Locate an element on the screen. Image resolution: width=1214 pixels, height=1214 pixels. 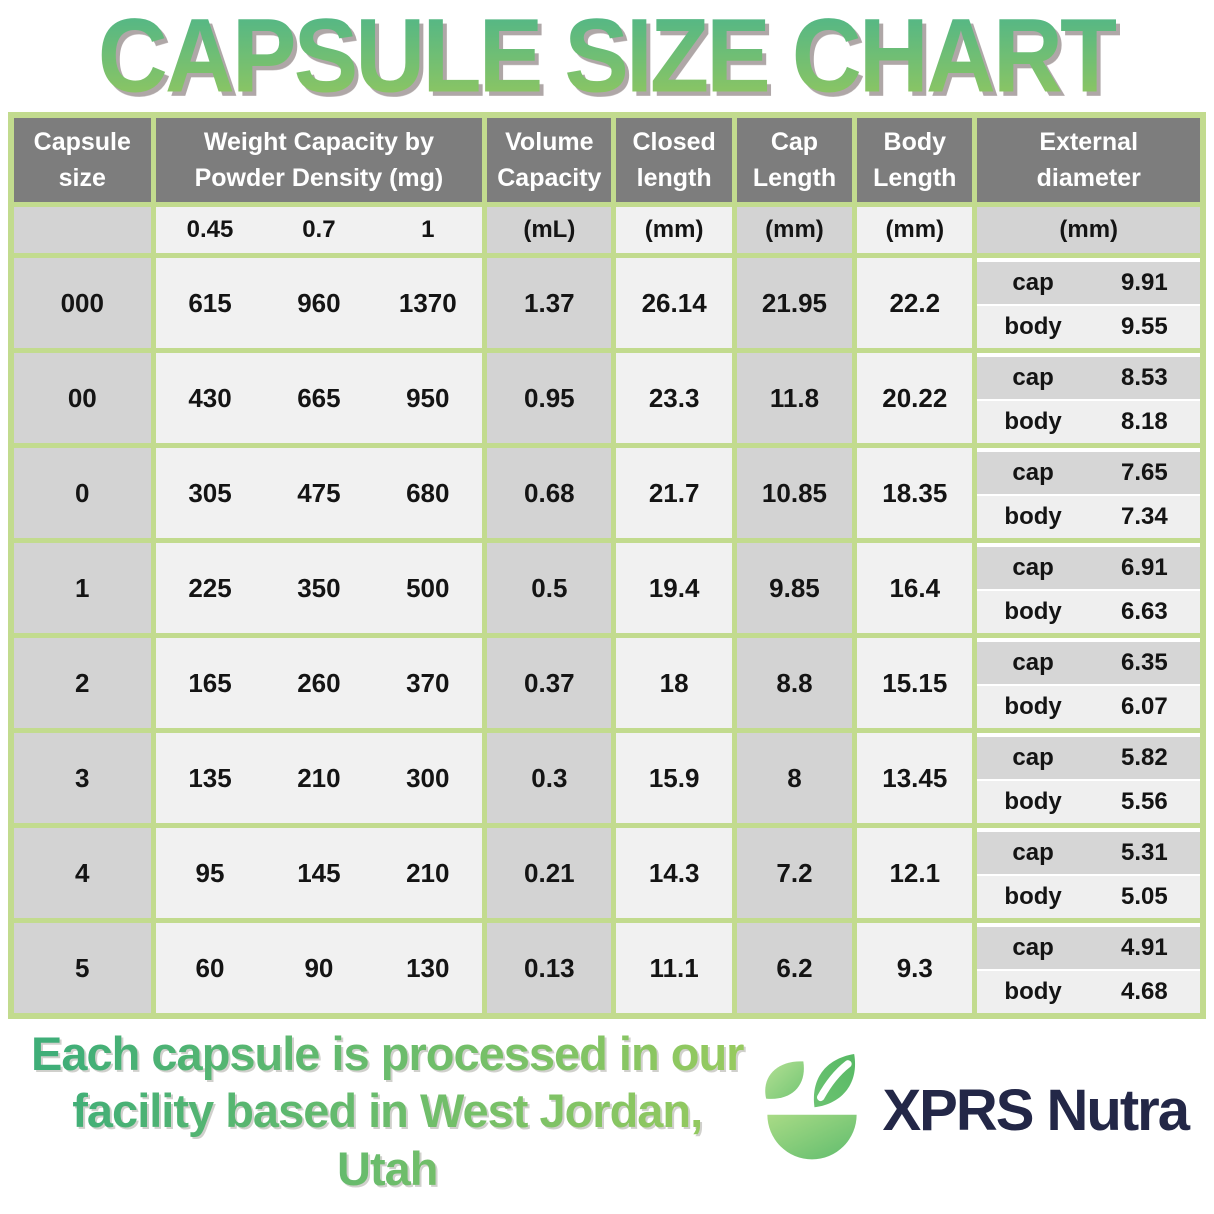
weight-values: 95 145 210 is located at coordinates (319, 873).